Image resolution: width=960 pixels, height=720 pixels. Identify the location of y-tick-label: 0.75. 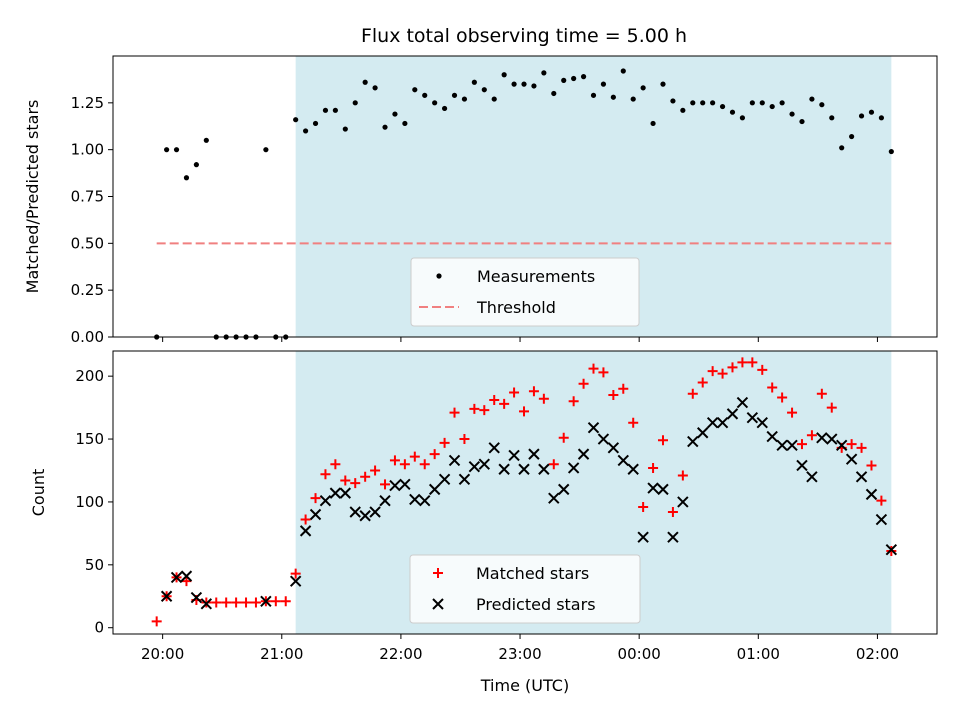
(87, 197).